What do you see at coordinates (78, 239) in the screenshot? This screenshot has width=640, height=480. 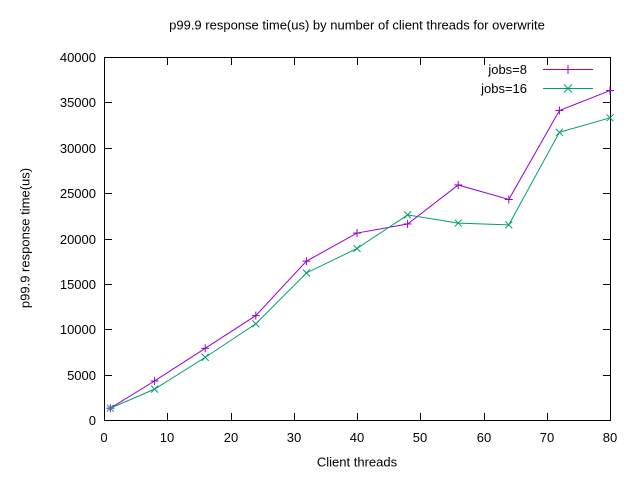 I see `y-tick-label: 20000` at bounding box center [78, 239].